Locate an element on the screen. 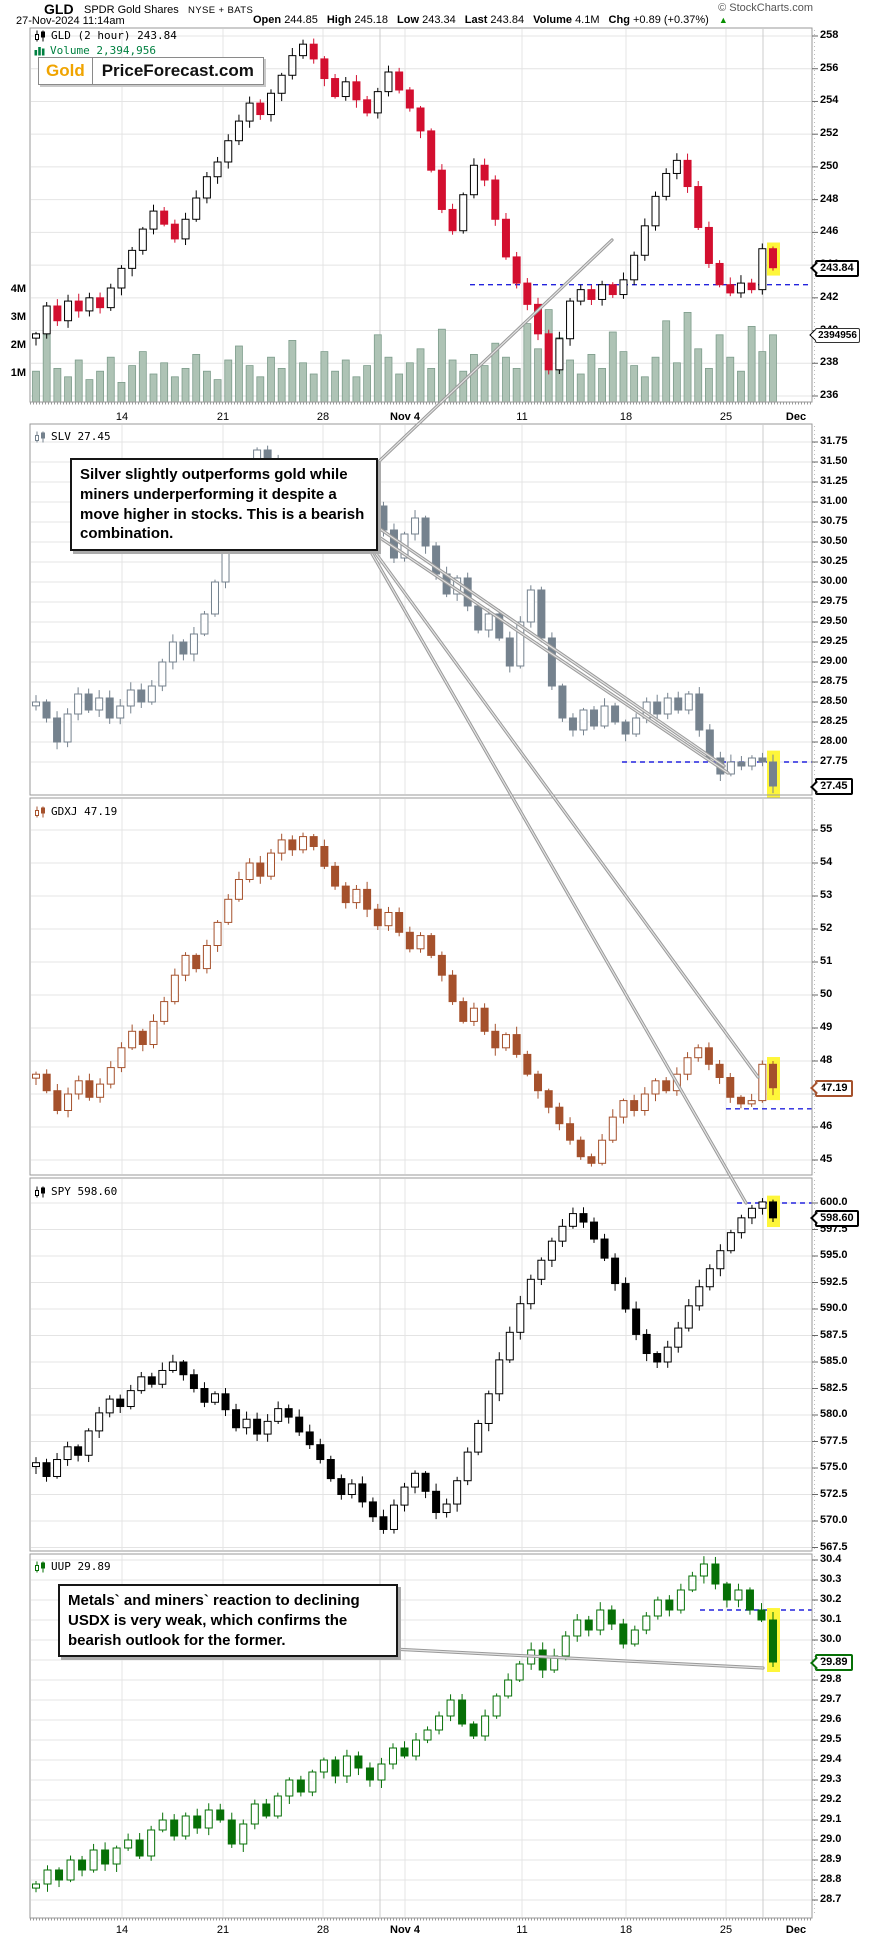 This screenshot has width=875, height=1950. quote-volume: Volume 4.1M is located at coordinates (566, 20).